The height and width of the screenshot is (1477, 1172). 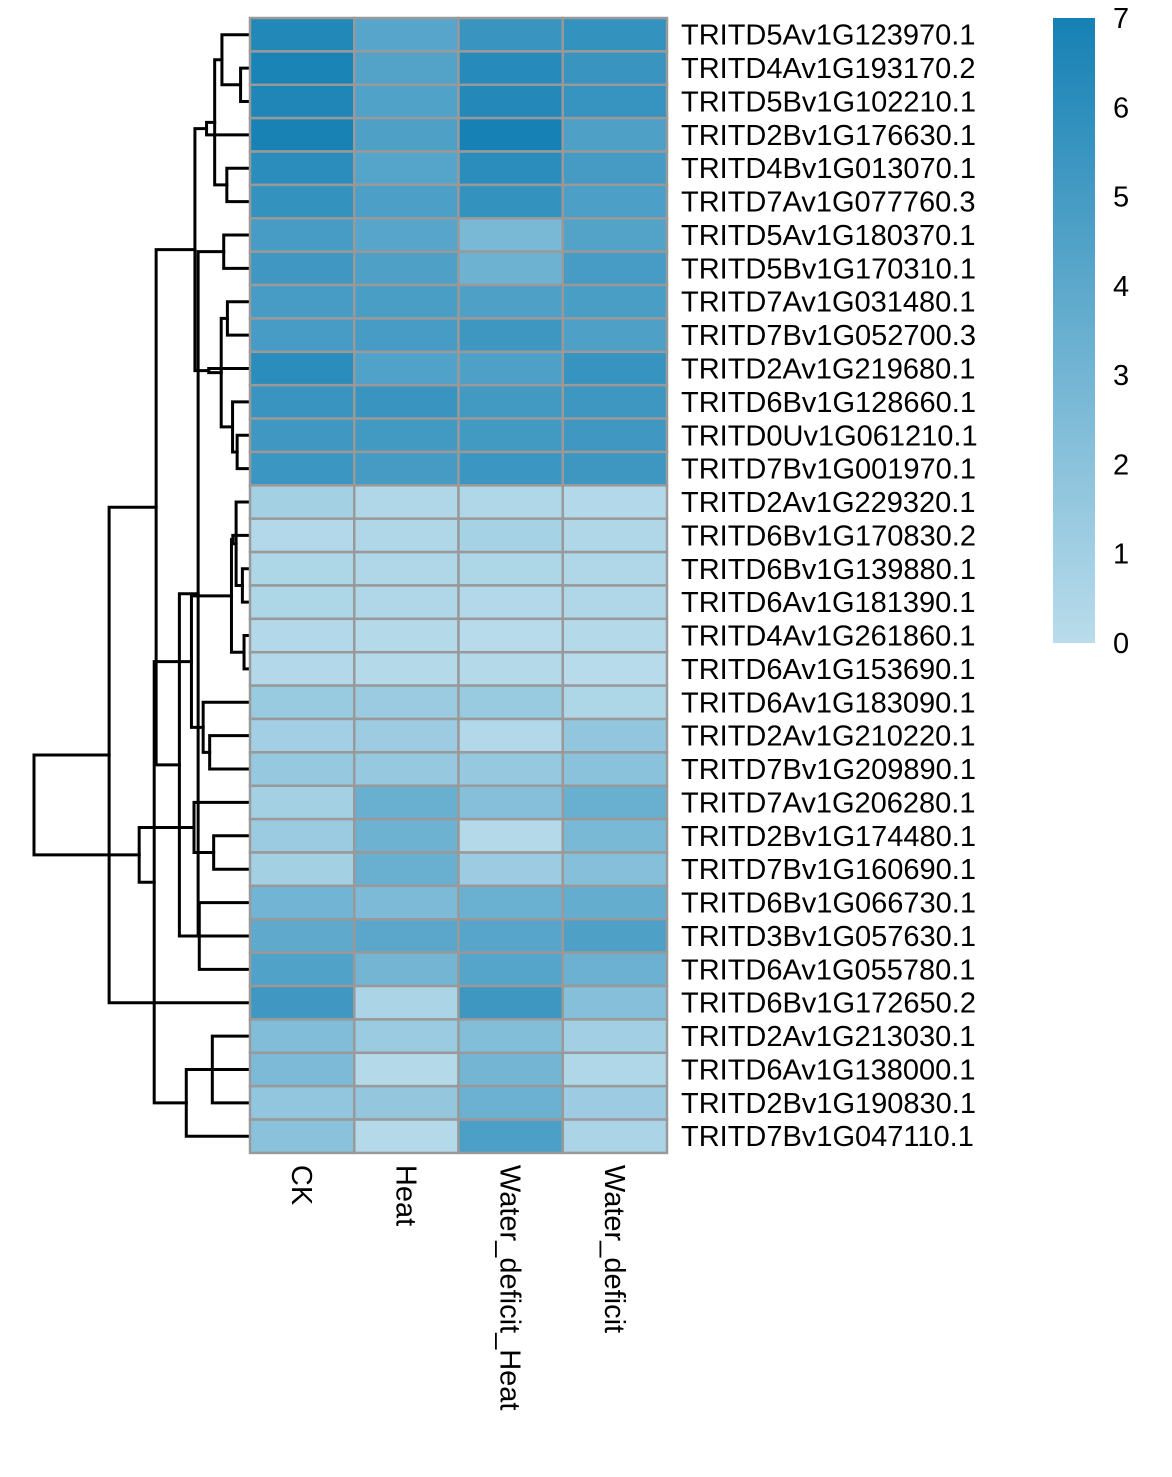 What do you see at coordinates (828, 637) in the screenshot?
I see `row-label: TRITD4Av1G261860.1` at bounding box center [828, 637].